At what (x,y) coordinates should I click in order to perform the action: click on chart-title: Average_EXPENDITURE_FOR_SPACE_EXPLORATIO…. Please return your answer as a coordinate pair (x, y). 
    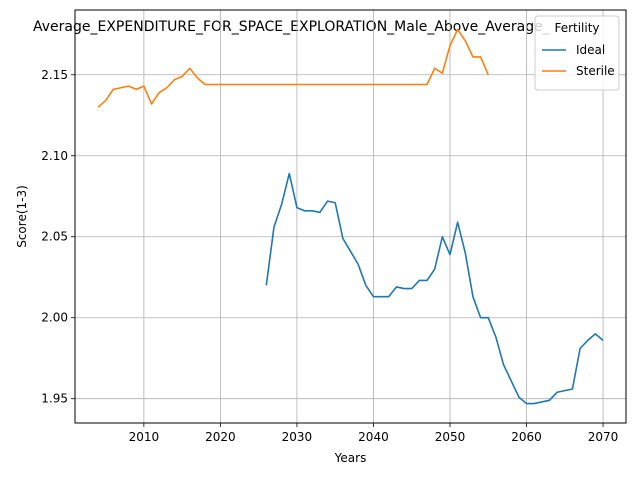
    Looking at the image, I should click on (292, 27).